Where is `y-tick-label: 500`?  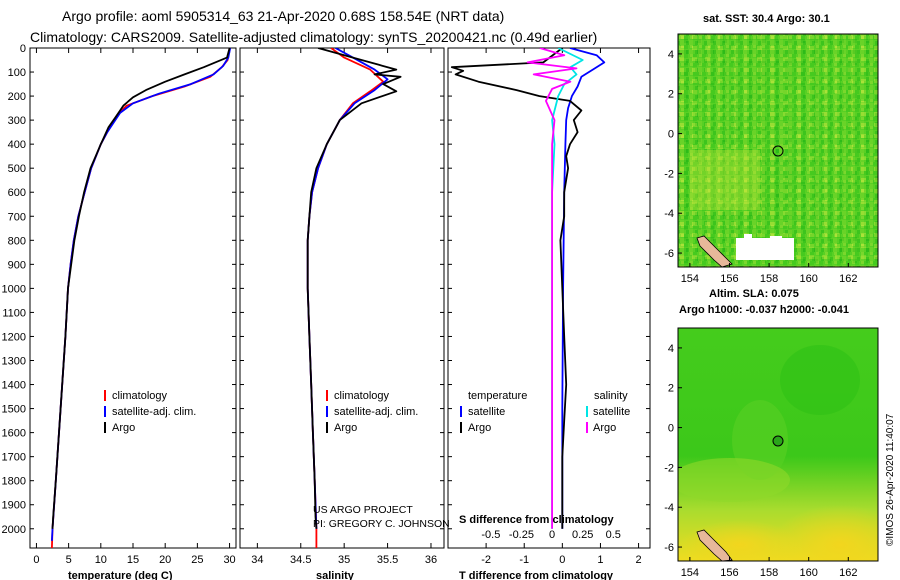 y-tick-label: 500 is located at coordinates (17, 169).